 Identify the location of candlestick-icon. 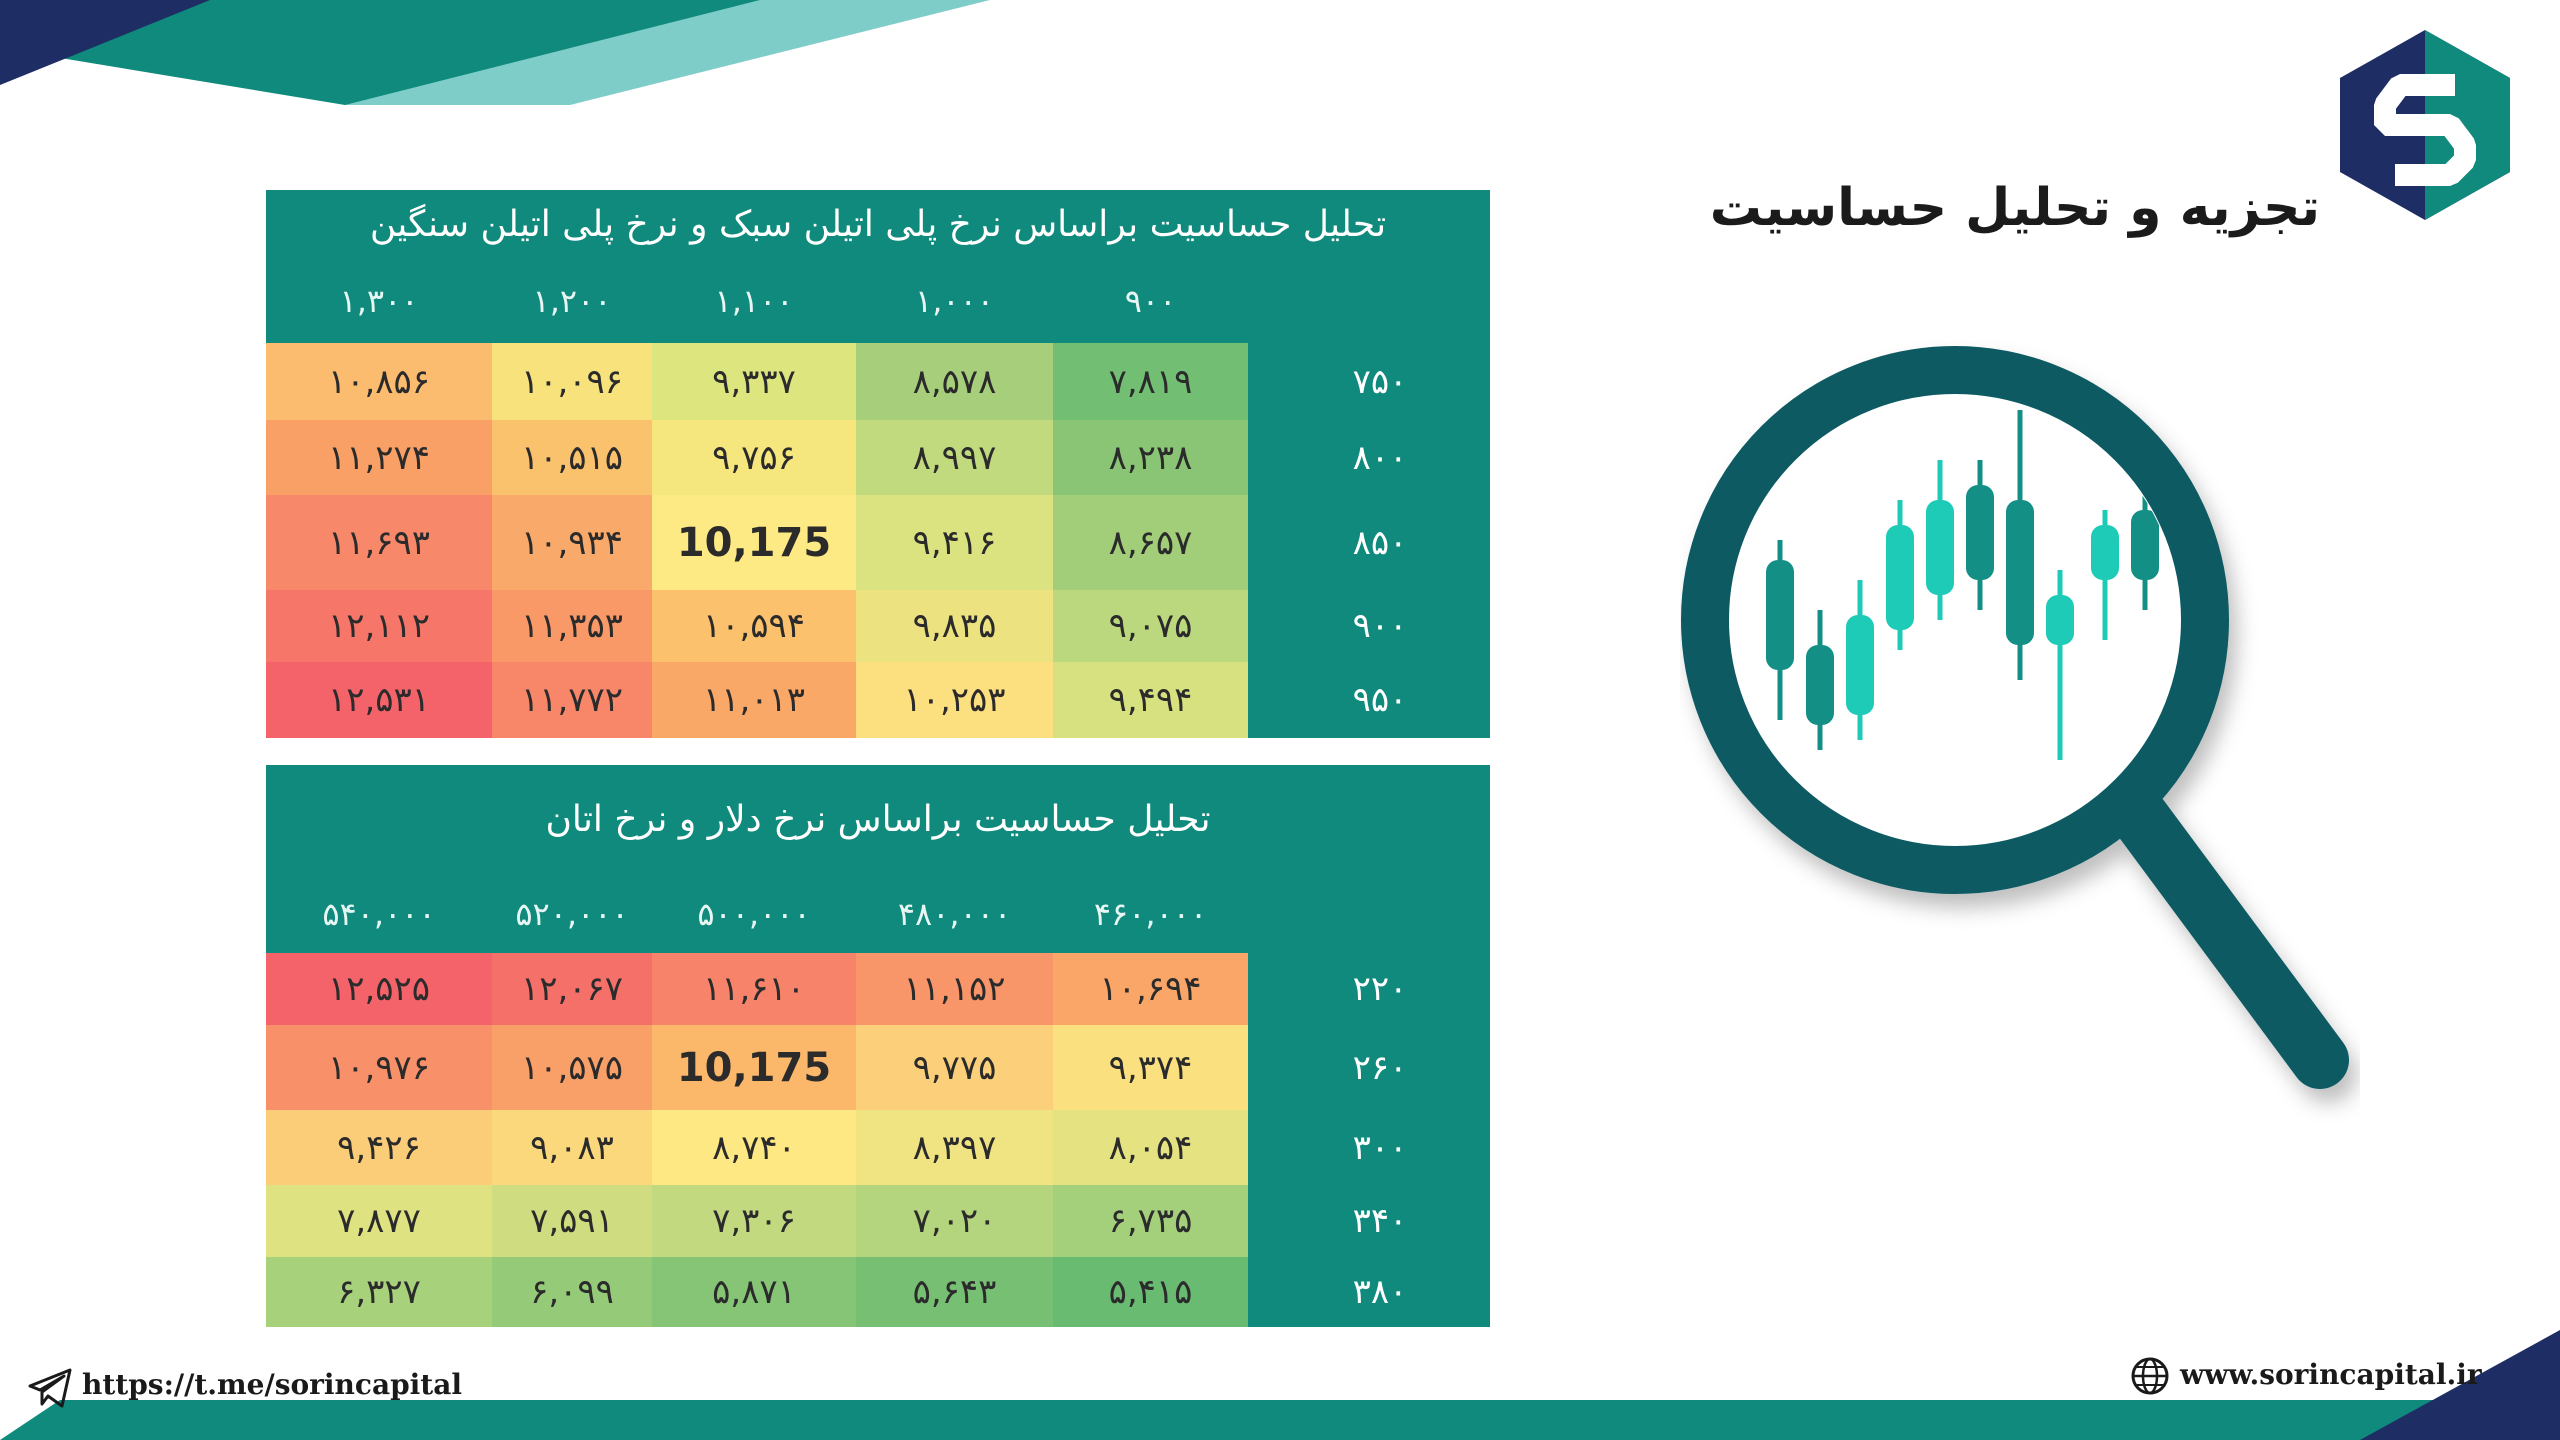
(1962, 585).